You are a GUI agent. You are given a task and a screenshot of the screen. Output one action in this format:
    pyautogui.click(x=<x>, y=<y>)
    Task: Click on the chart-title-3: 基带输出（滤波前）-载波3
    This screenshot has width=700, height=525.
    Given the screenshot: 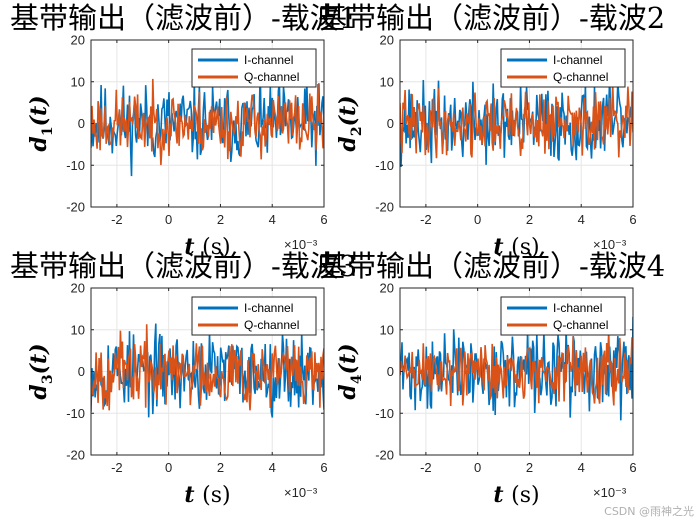 What is the action you would take?
    pyautogui.click(x=183, y=266)
    